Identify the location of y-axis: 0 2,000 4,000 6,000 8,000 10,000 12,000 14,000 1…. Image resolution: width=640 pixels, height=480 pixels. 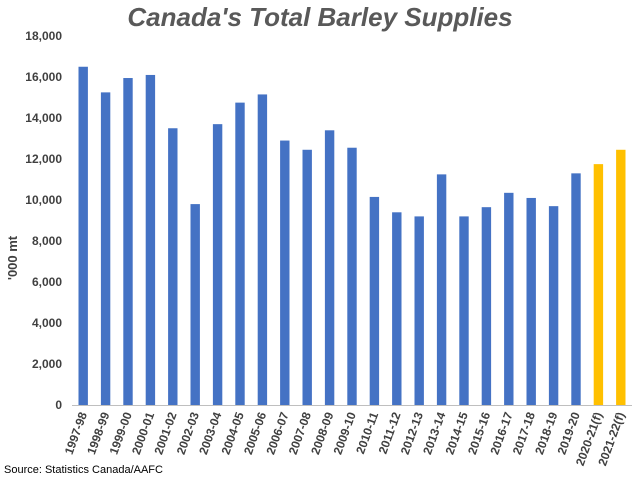
(43, 220).